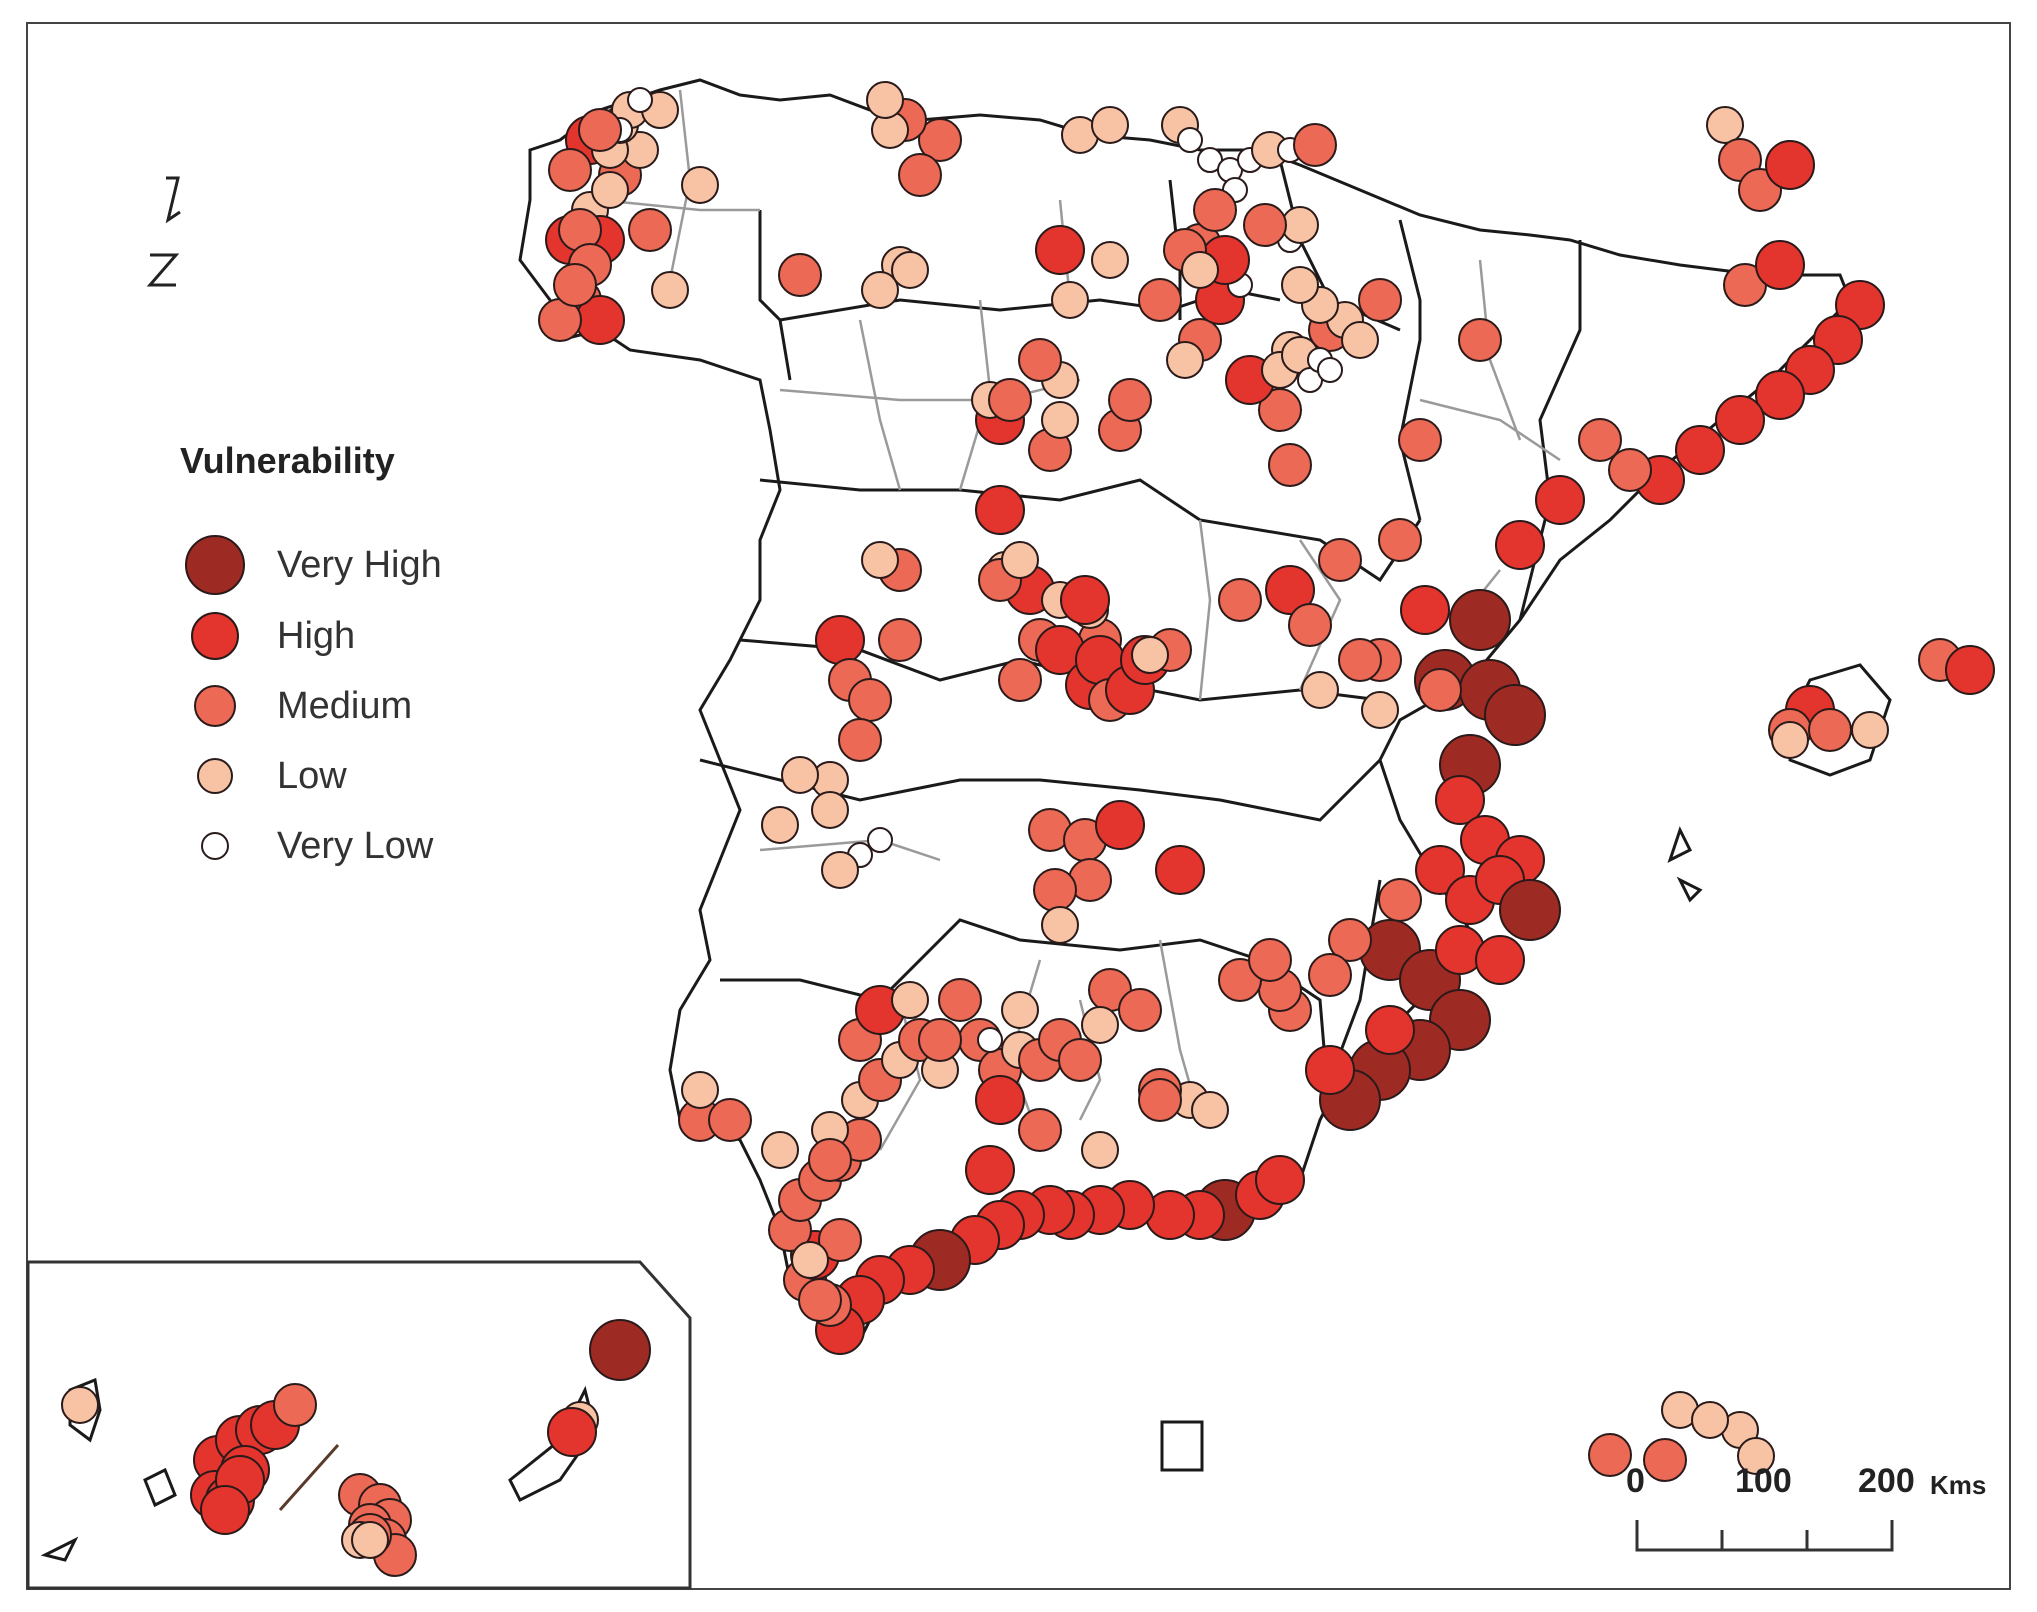 This screenshot has width=2037, height=1612. What do you see at coordinates (359, 564) in the screenshot?
I see `legend-label: Very High` at bounding box center [359, 564].